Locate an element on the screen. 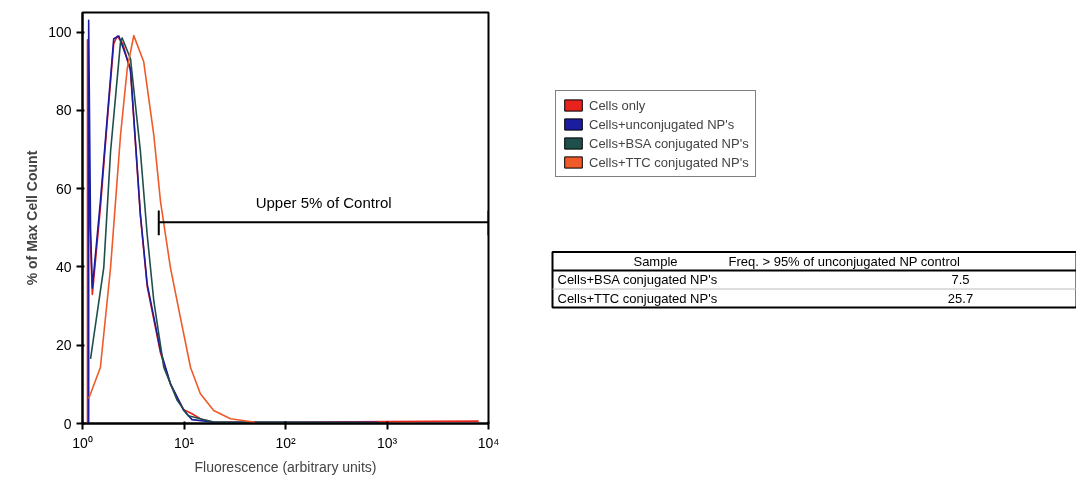 Image resolution: width=1076 pixels, height=489 pixels. y-axis-title: % of Max Cell Count is located at coordinates (32, 218).